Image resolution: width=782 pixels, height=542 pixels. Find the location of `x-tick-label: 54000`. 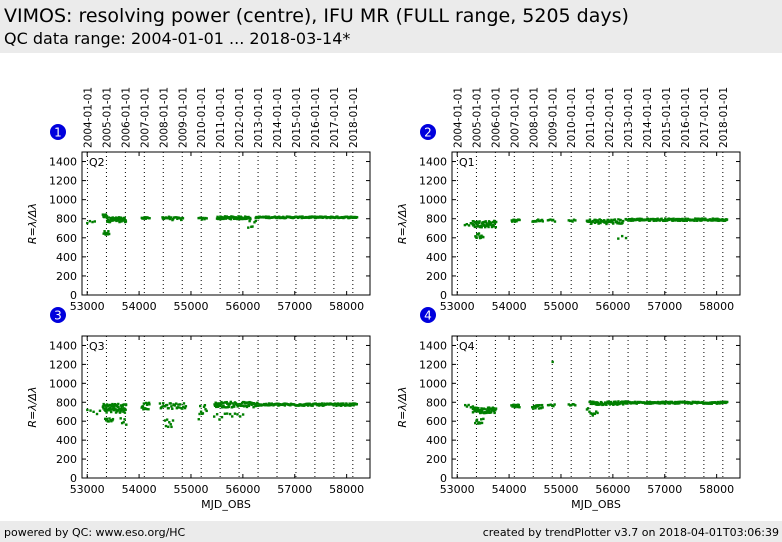

x-tick-label: 54000 is located at coordinates (509, 306).